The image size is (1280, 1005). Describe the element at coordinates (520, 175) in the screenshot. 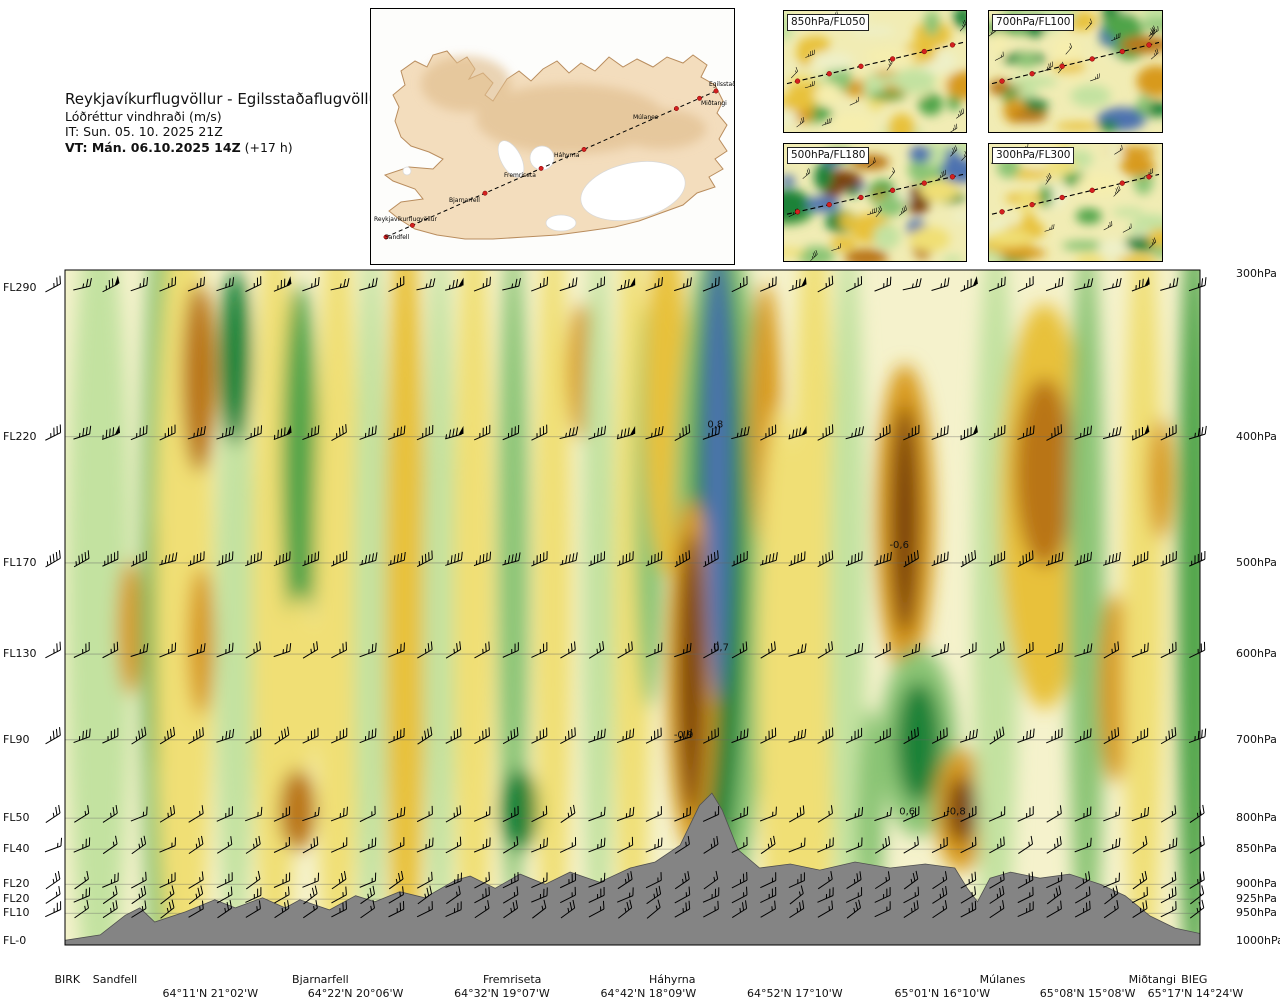

I see `map-waypoint-label: Fremriseta` at that location.